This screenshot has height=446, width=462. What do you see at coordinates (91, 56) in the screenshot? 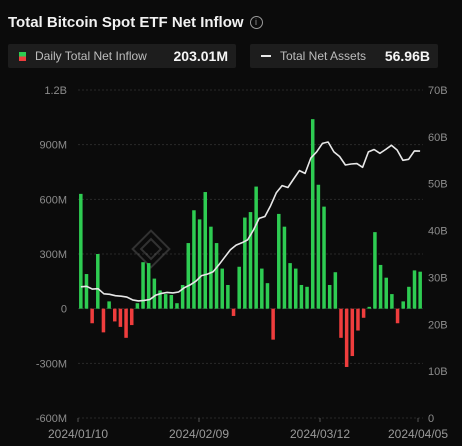
I see `legend-daily-inflow-label: Daily Total Net Inflow` at bounding box center [91, 56].